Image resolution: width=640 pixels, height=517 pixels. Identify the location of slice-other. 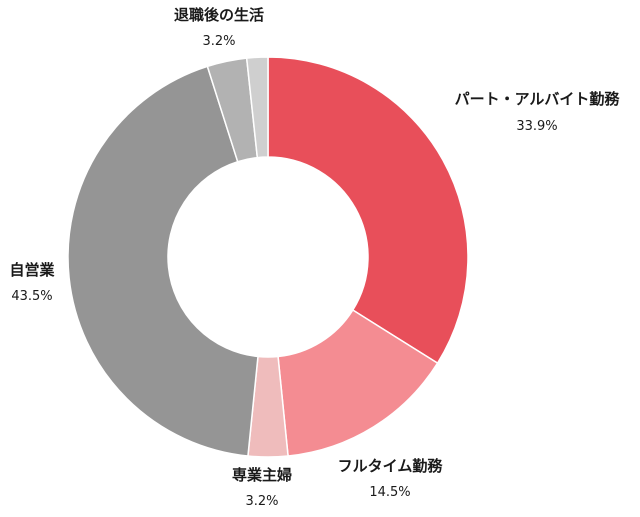
(257, 107).